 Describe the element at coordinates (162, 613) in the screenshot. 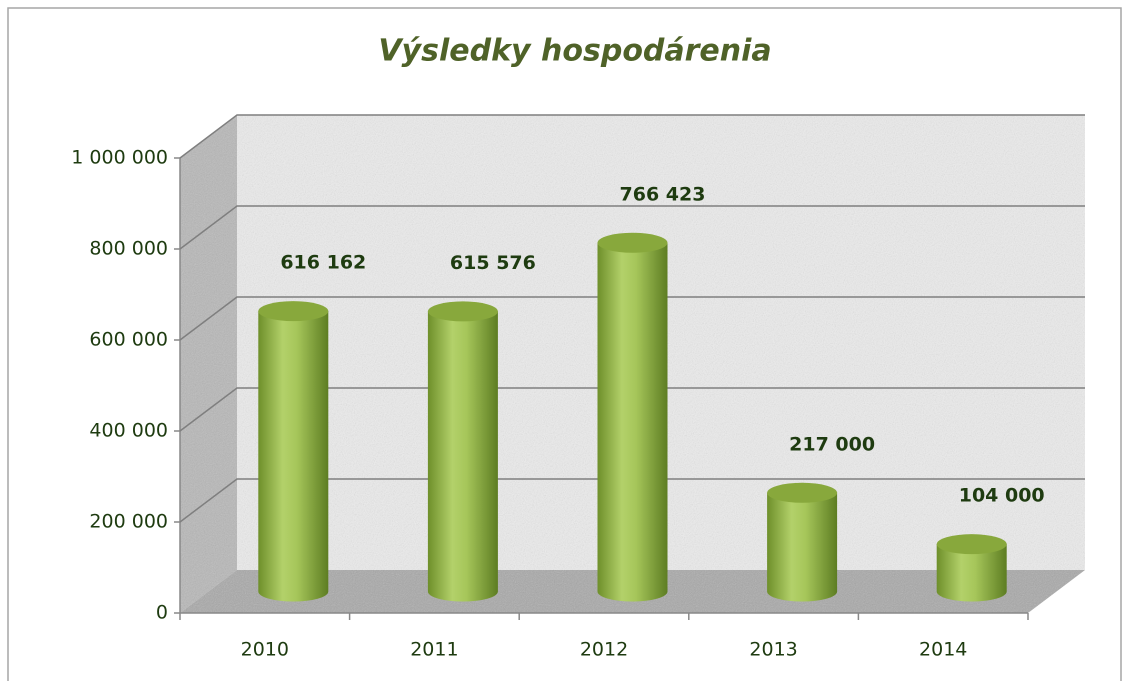

I see `y-tick-label: 0` at that location.